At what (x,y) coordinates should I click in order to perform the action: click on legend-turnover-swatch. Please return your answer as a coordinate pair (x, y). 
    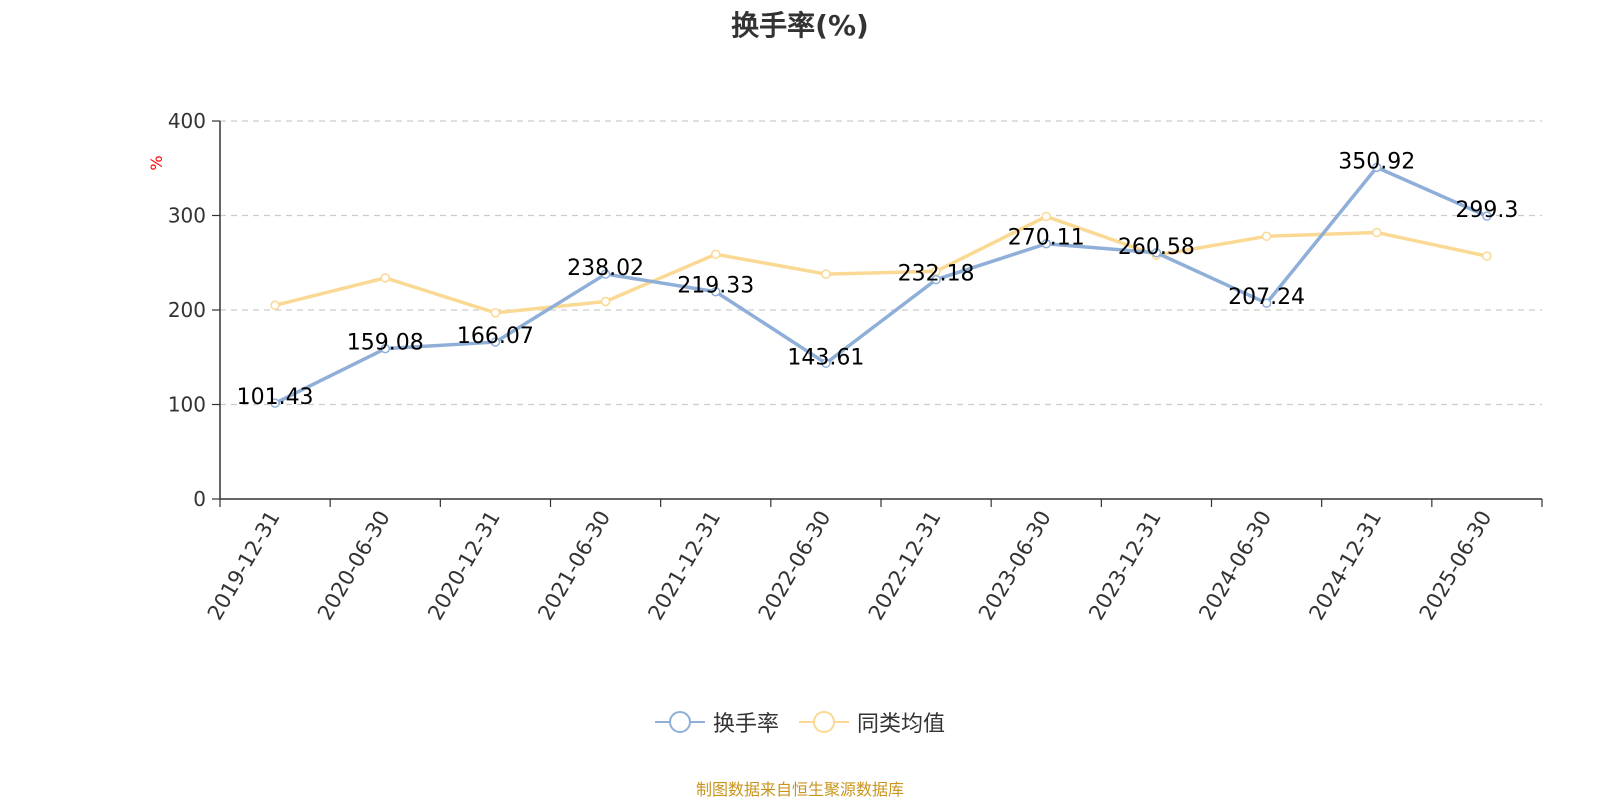
    Looking at the image, I should click on (679, 722).